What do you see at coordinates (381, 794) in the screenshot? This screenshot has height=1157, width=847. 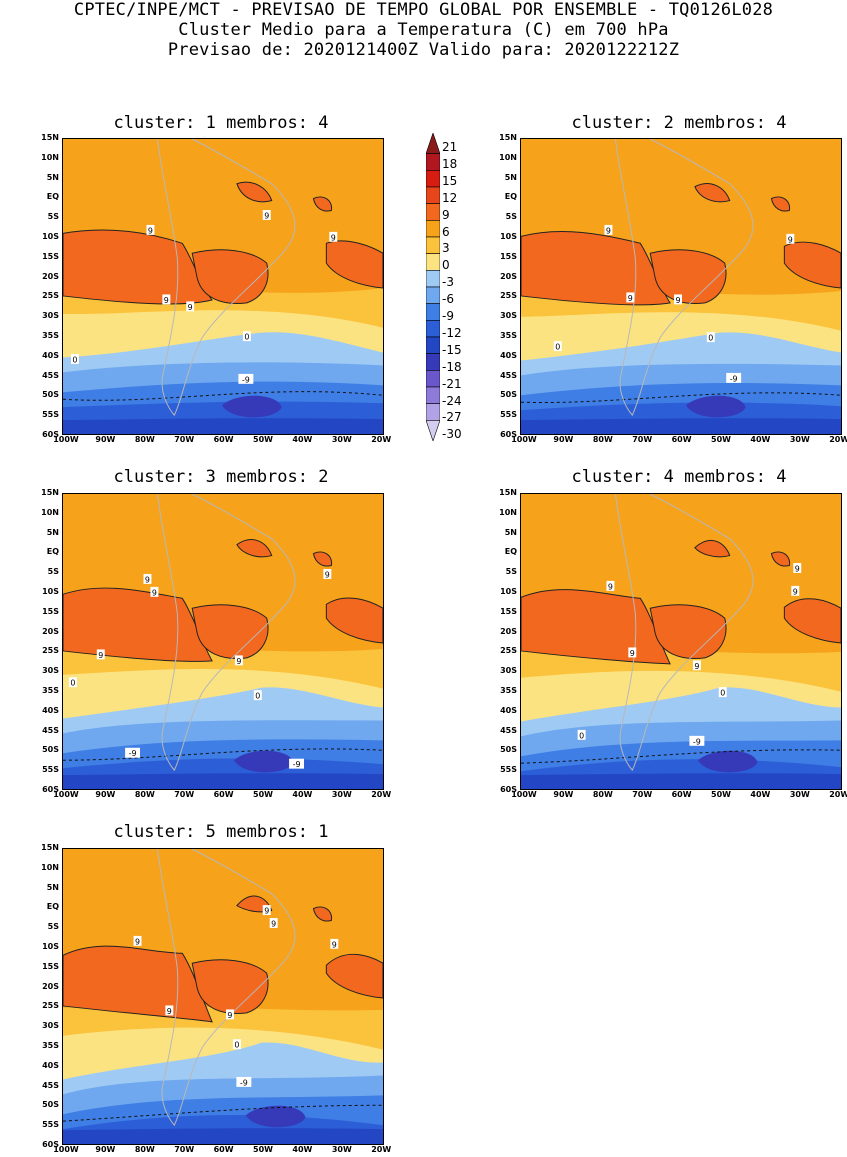 I see `lon-tick-label: 20W` at bounding box center [381, 794].